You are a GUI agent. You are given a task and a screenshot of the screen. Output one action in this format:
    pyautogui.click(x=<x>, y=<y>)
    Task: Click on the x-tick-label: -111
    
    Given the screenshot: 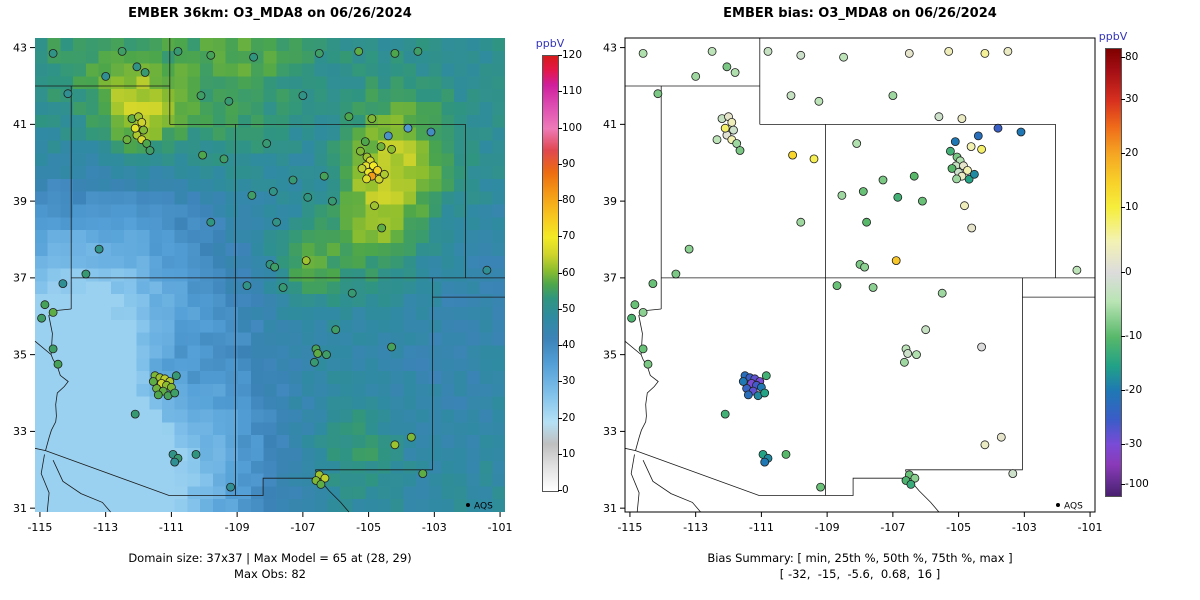 What is the action you would take?
    pyautogui.click(x=171, y=527)
    